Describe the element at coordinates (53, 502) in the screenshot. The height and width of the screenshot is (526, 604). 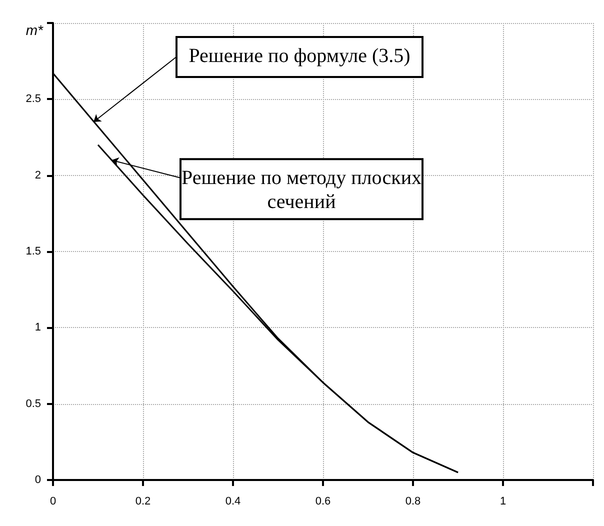
I see `x-tick-label: 0` at that location.